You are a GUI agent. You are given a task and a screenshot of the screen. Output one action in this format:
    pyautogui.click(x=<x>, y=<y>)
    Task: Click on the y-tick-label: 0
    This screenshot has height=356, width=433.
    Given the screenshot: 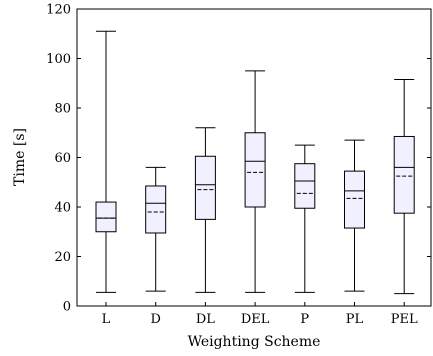 What is the action you would take?
    pyautogui.click(x=67, y=307)
    